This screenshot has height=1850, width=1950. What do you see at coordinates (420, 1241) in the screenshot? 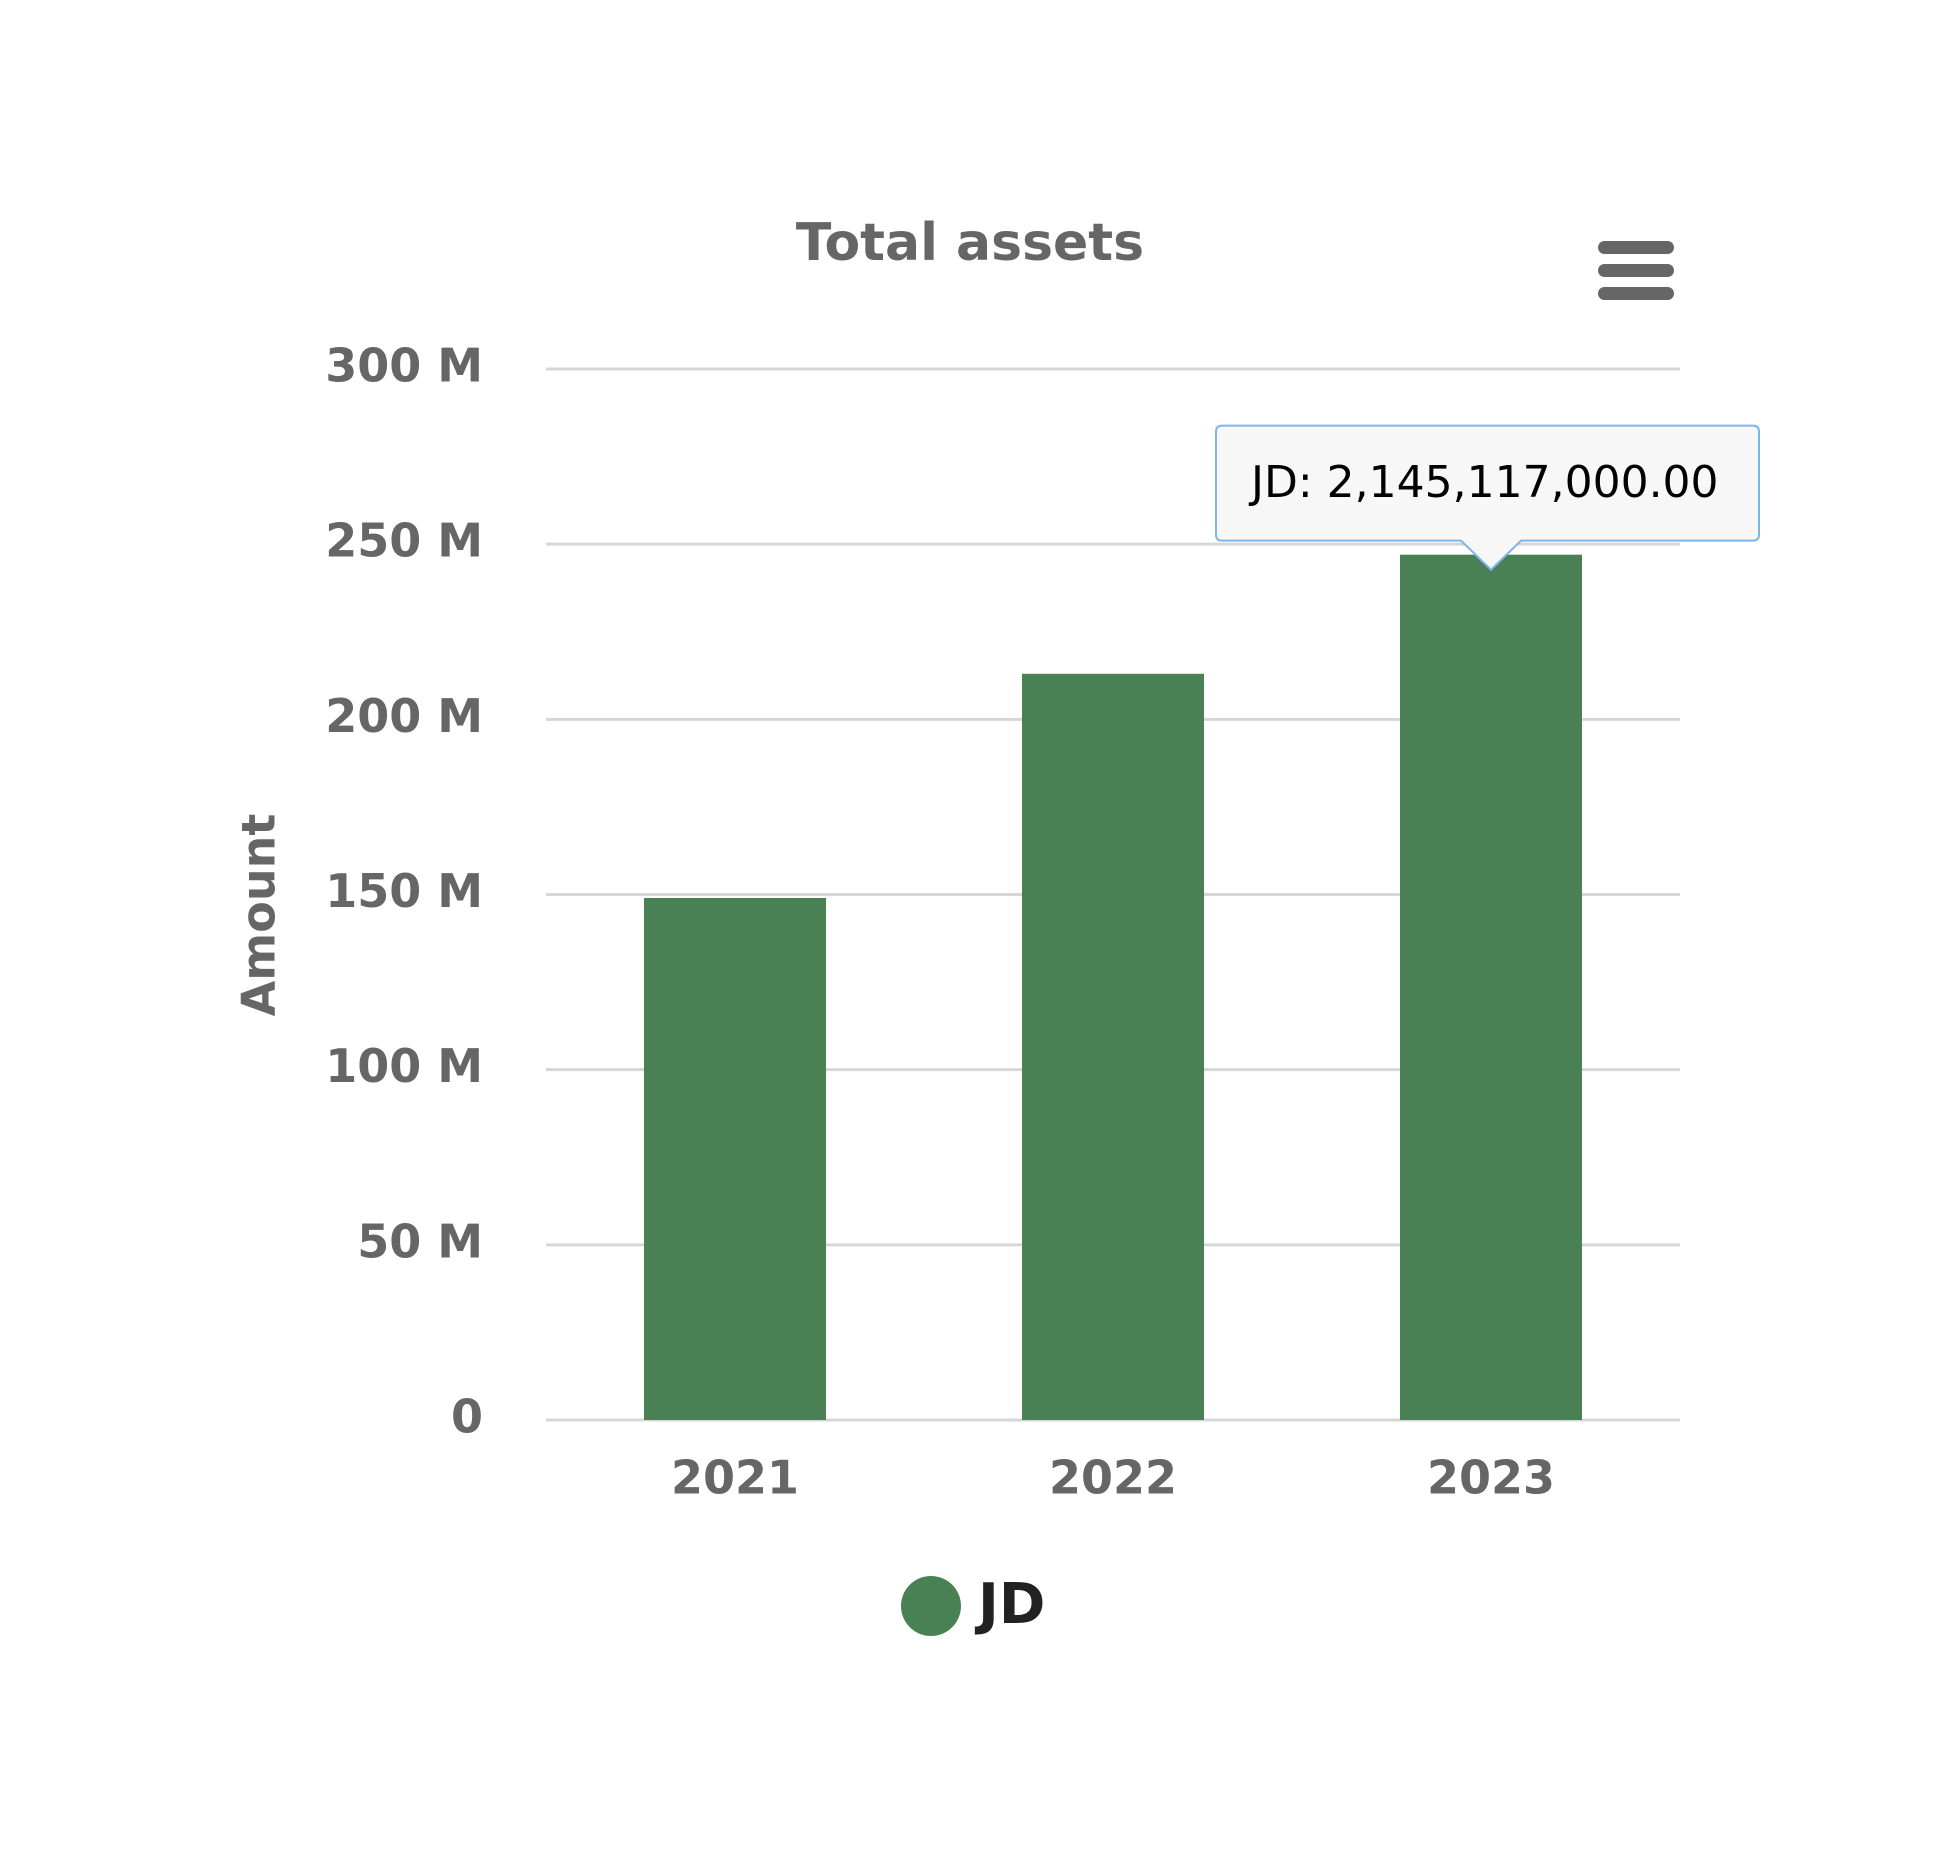
I see `y-tick-label: 50 M` at bounding box center [420, 1241].